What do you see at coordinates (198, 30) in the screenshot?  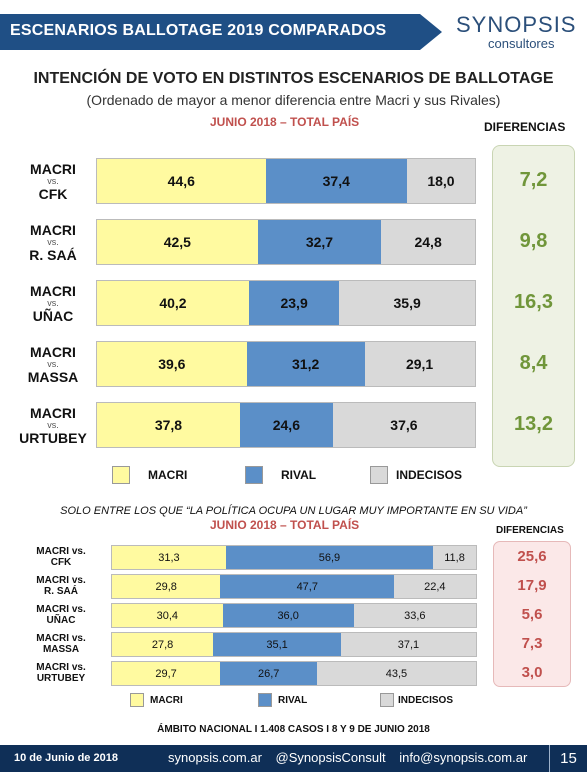 I see `header-title: ESCENARIOS BALLOTAGE 2019 COMPARADOS` at bounding box center [198, 30].